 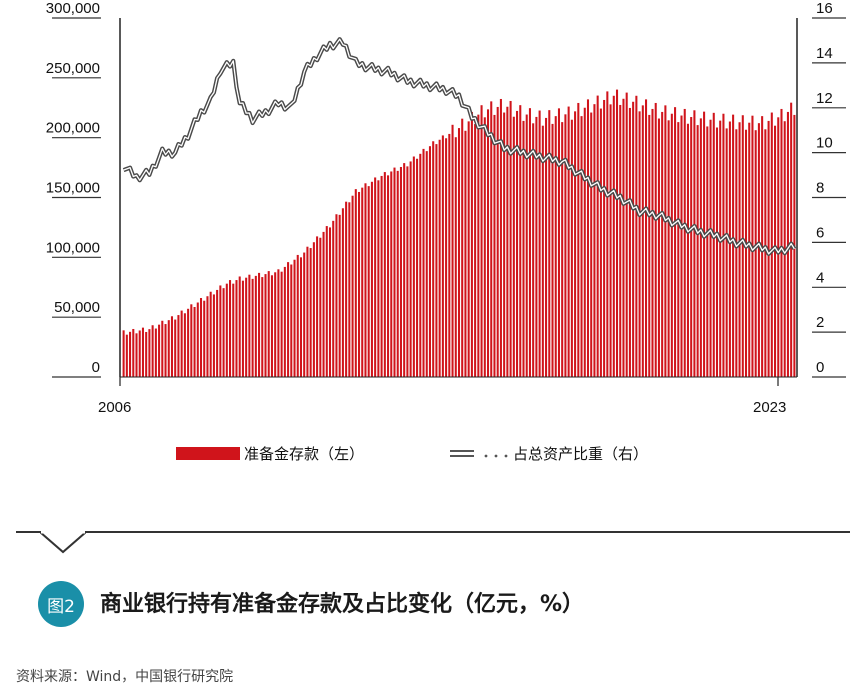 I want to click on legend-bar-label: 准备金存款（左）, so click(x=304, y=454).